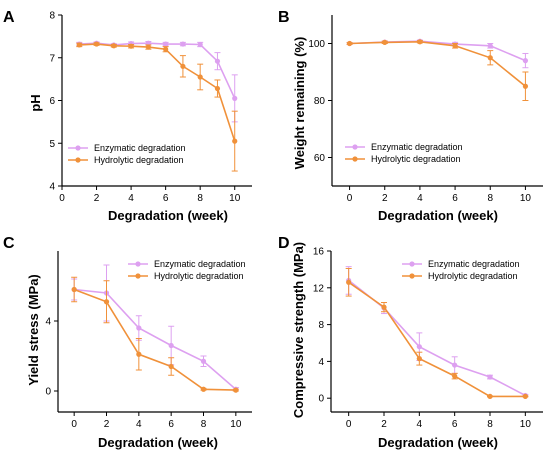 Image resolution: width=550 pixels, height=460 pixels. What do you see at coordinates (48, 392) in the screenshot?
I see `panel-c-y-tick-label: 0` at bounding box center [48, 392].